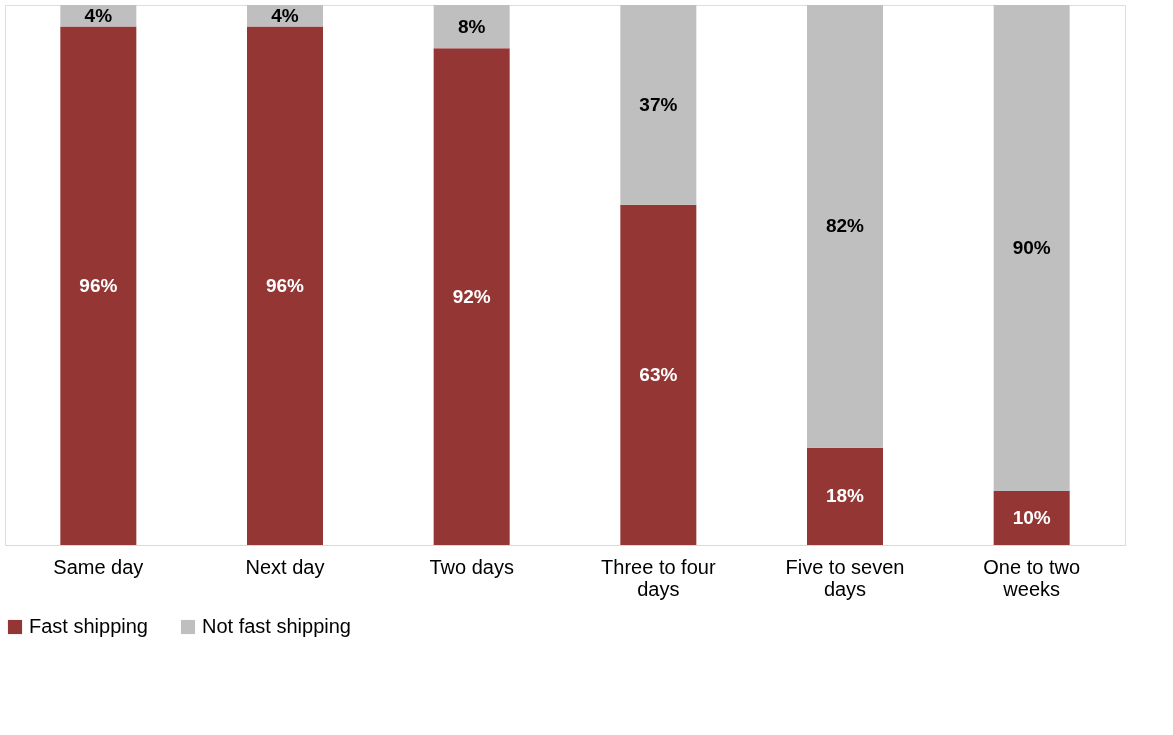  I want to click on data-label: 82%, so click(845, 226).